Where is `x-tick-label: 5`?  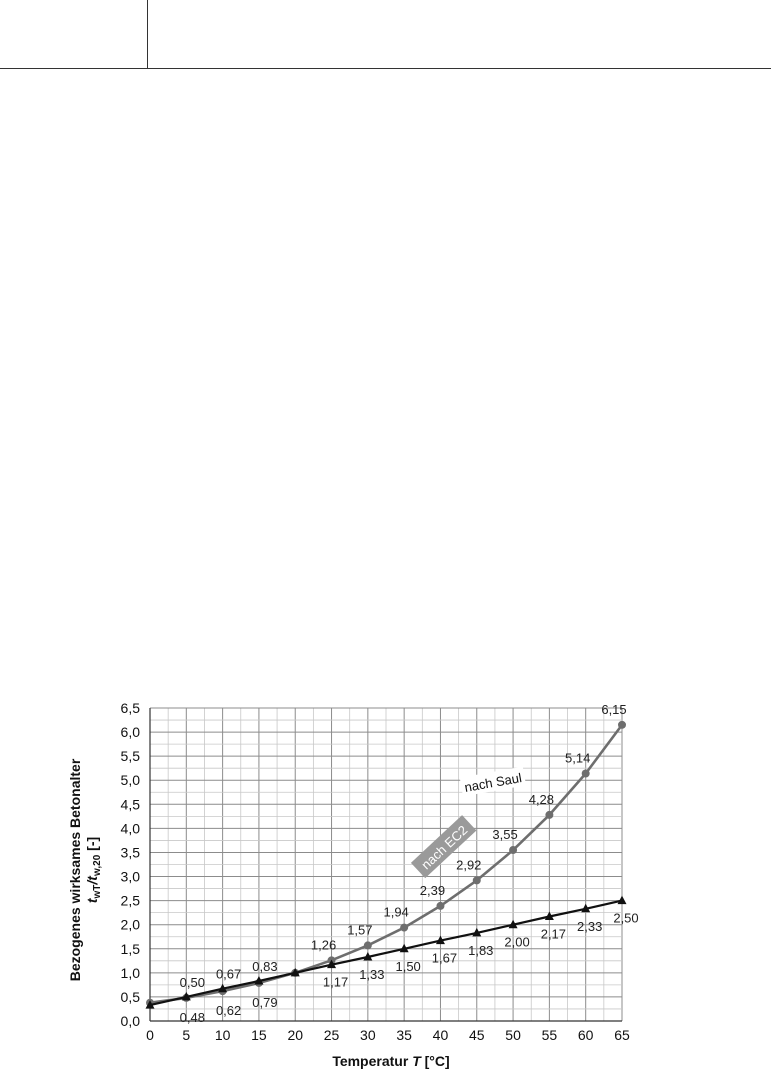 x-tick-label: 5 is located at coordinates (186, 1035).